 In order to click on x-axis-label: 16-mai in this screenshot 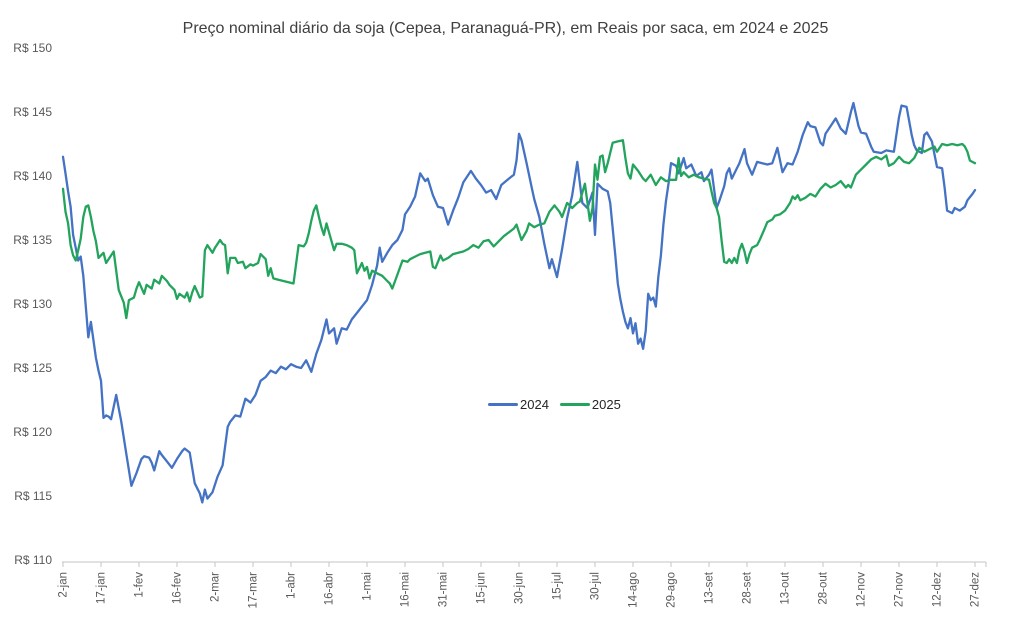, I will do `click(406, 589)`.